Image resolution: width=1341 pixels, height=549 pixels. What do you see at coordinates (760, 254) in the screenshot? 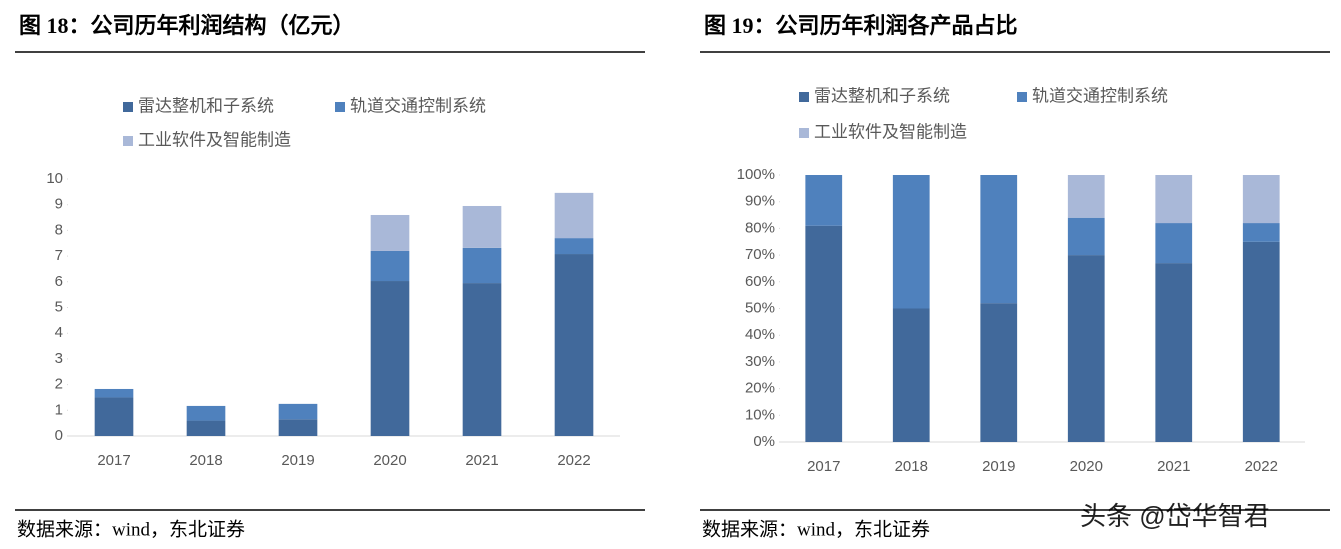
I see `y-tick-label: 70%` at bounding box center [760, 254].